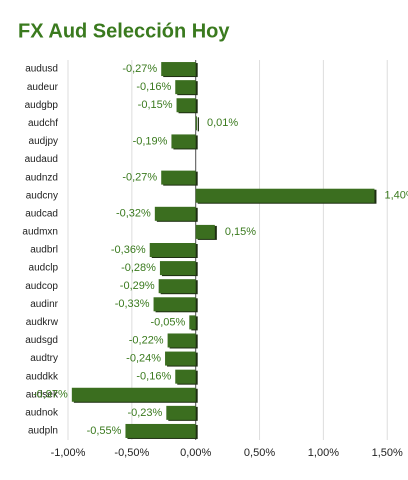  Describe the element at coordinates (195, 453) in the screenshot. I see `x-tick-label: 0,00%` at that location.